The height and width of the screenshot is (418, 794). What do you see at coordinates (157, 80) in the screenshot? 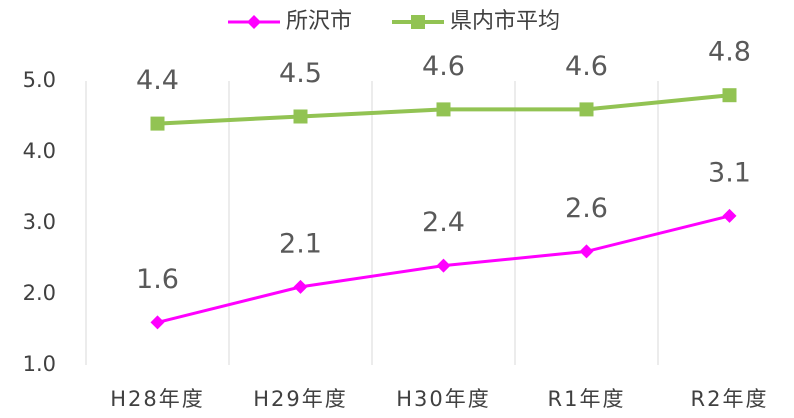
I see `data-label: 4.4` at bounding box center [157, 80].